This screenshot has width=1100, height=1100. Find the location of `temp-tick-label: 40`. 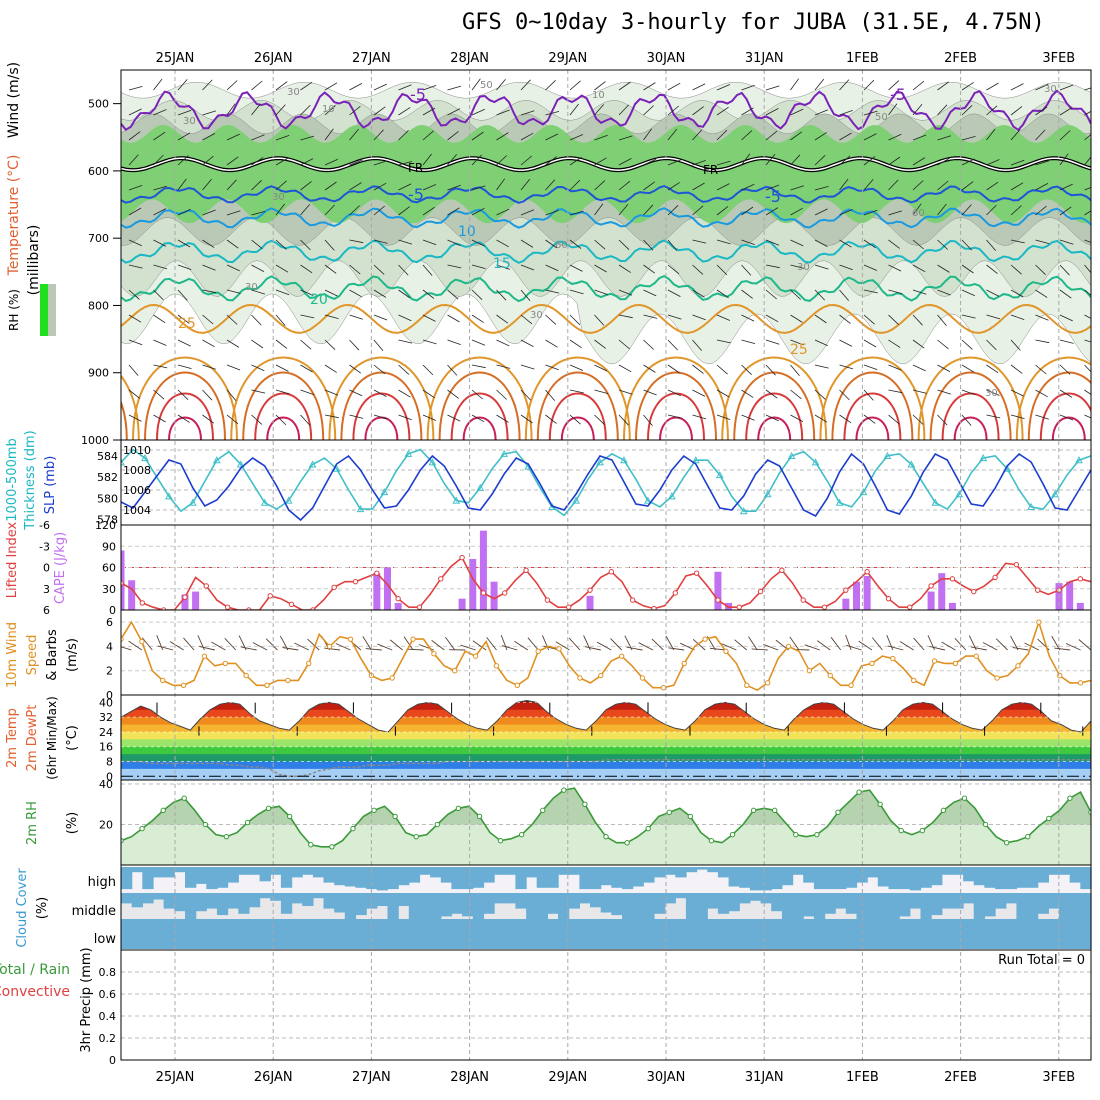

temp-tick-label: 40 is located at coordinates (106, 702).